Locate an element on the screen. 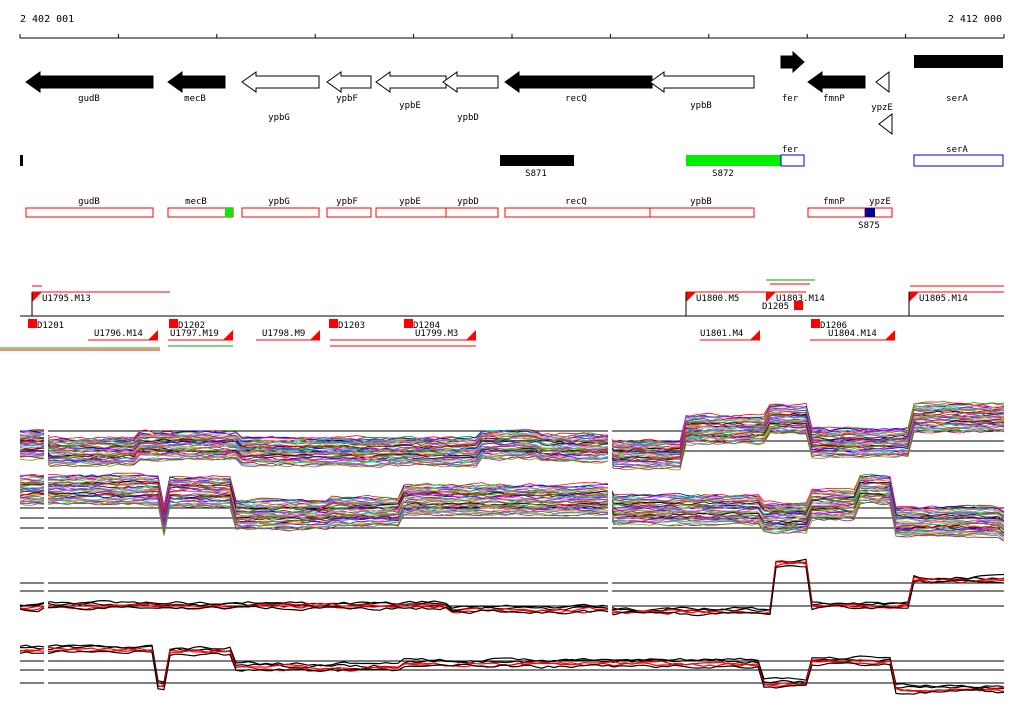 The height and width of the screenshot is (719, 1024). gene-label: ypbE is located at coordinates (410, 106).